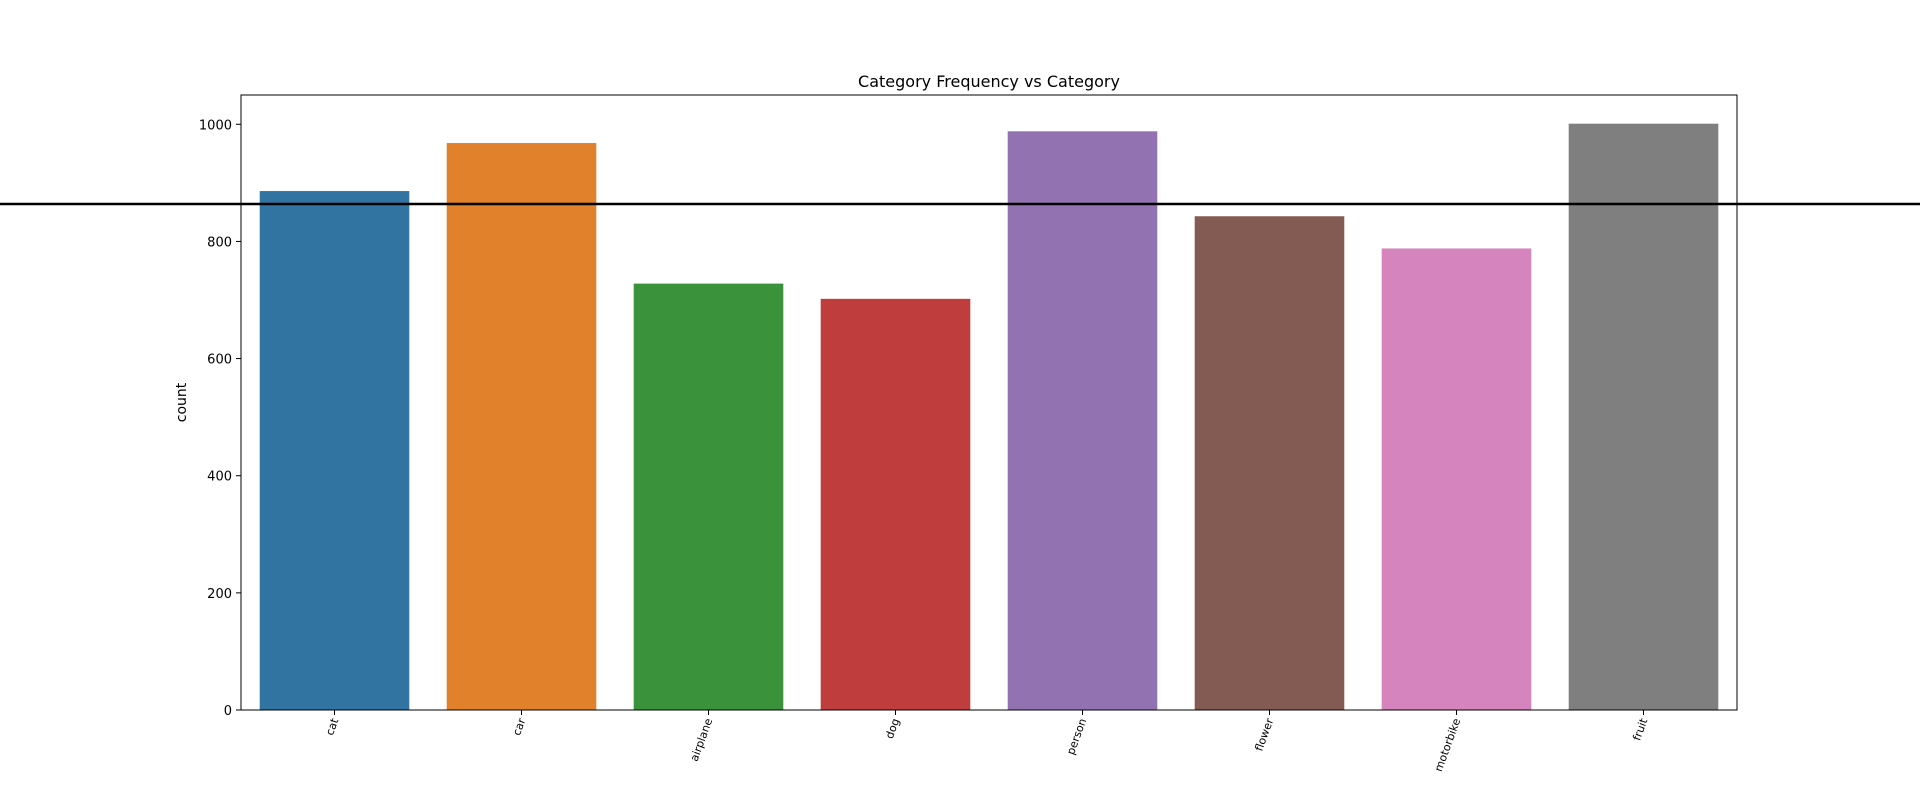  I want to click on x-tick-label-airplane: airplane, so click(702, 739).